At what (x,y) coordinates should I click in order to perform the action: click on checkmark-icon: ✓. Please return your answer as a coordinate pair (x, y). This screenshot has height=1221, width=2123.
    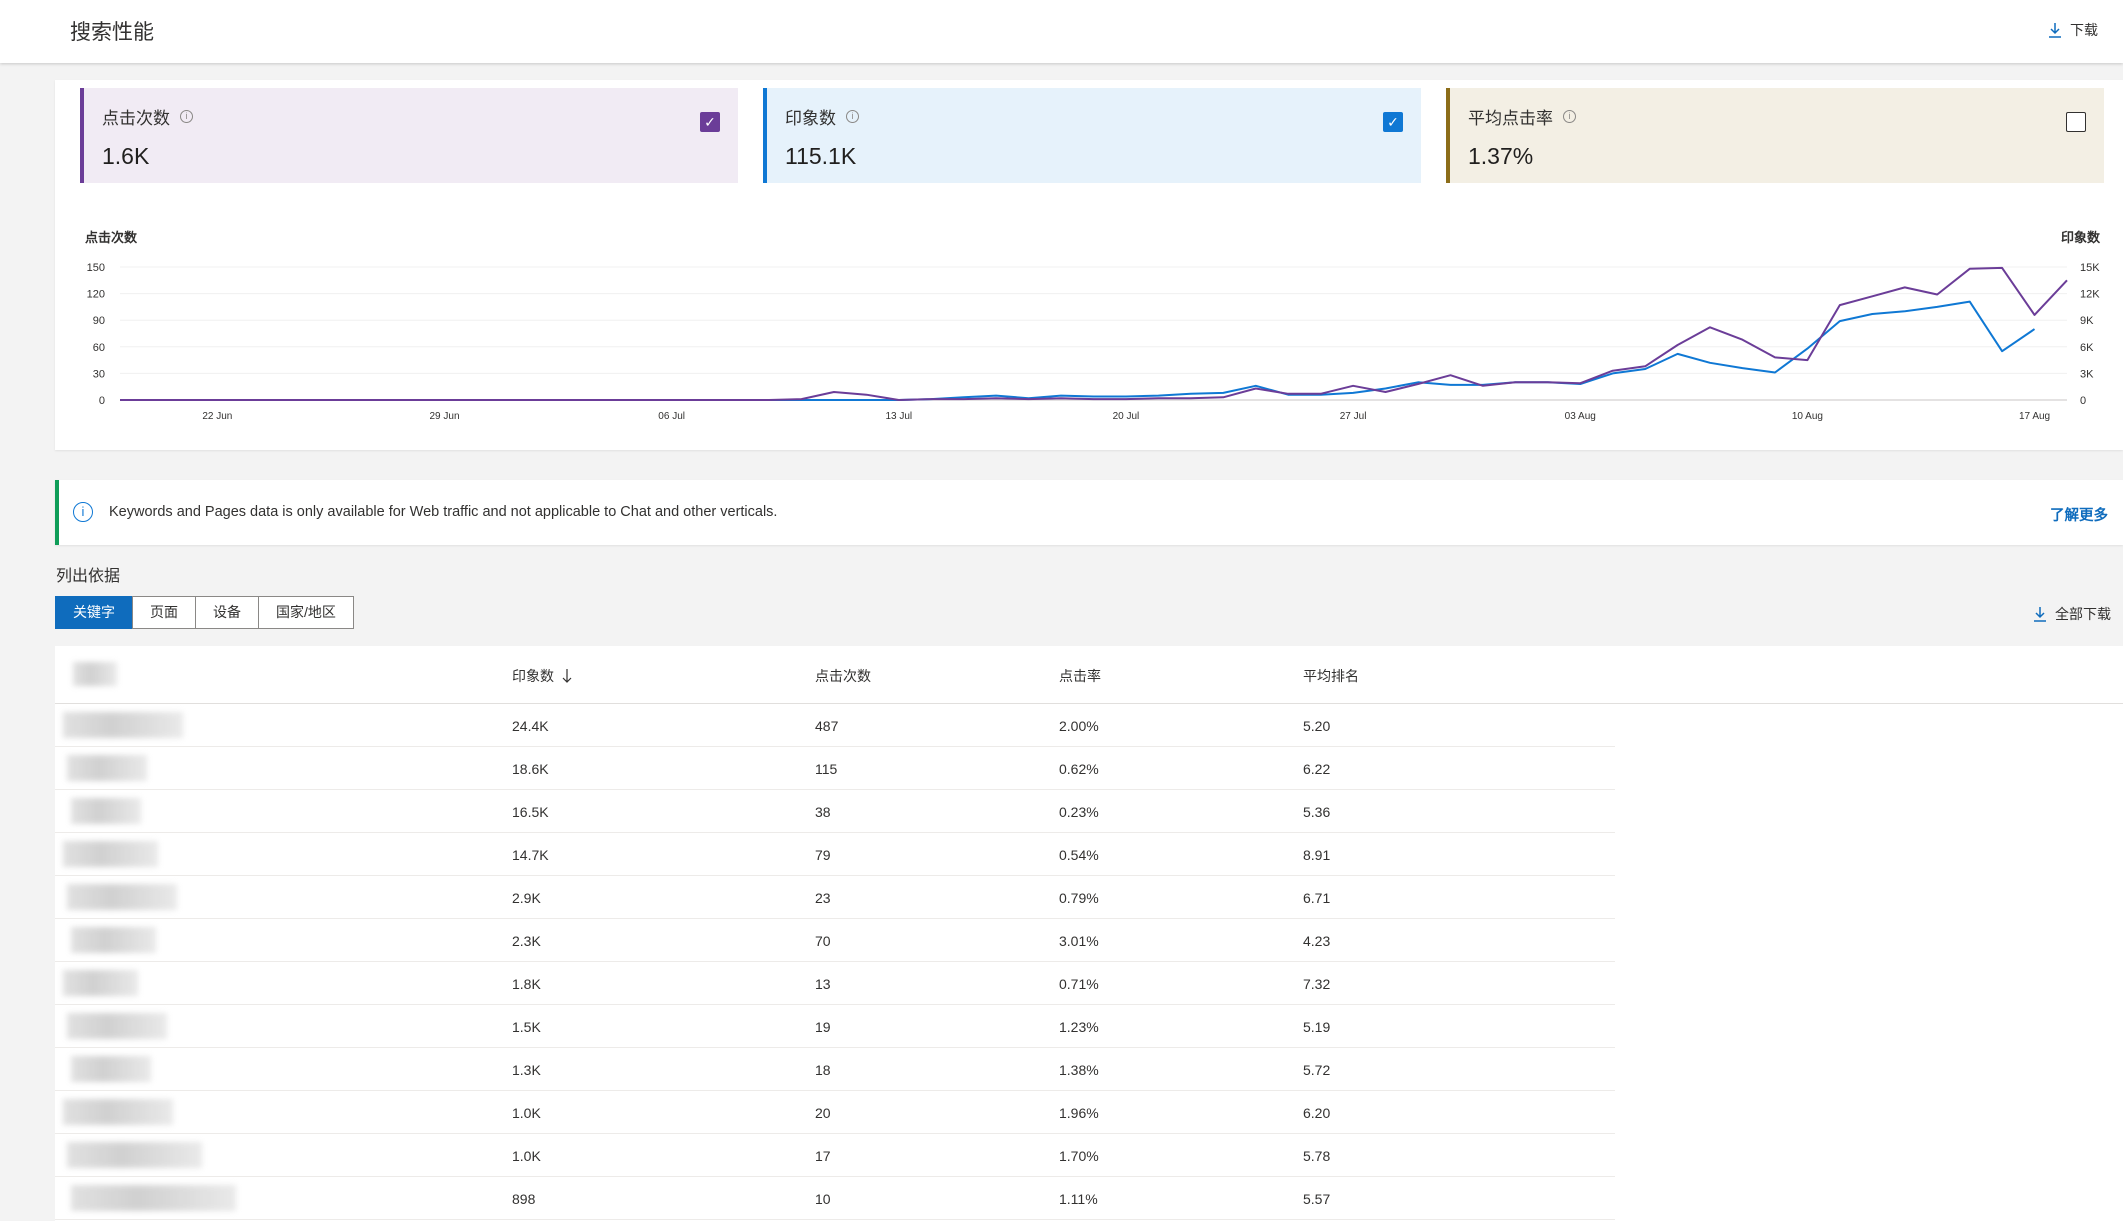
    Looking at the image, I should click on (1393, 121).